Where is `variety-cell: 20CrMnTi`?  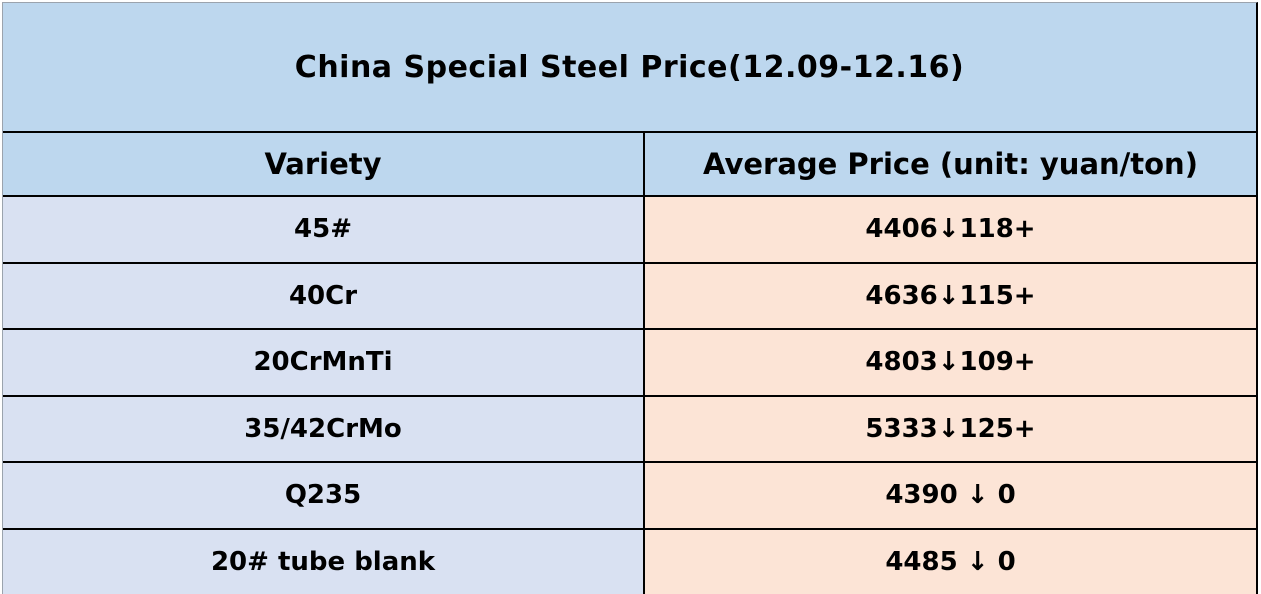 variety-cell: 20CrMnTi is located at coordinates (324, 362).